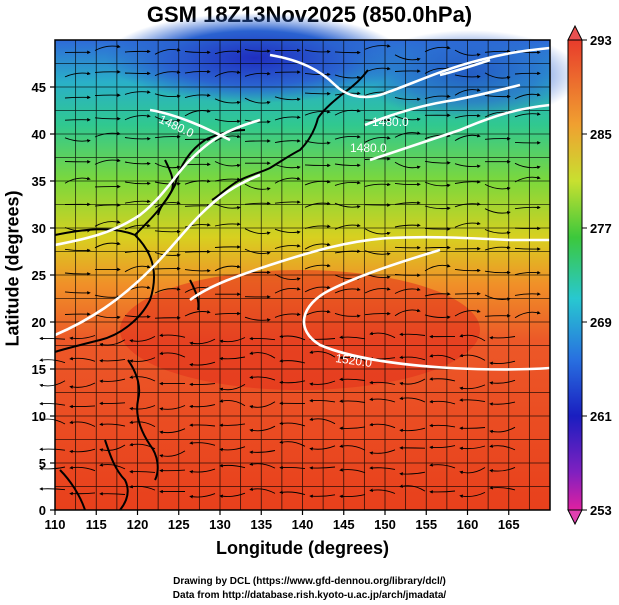 The width and height of the screenshot is (619, 605). What do you see at coordinates (468, 524) in the screenshot?
I see `x-tick-label: 160` at bounding box center [468, 524].